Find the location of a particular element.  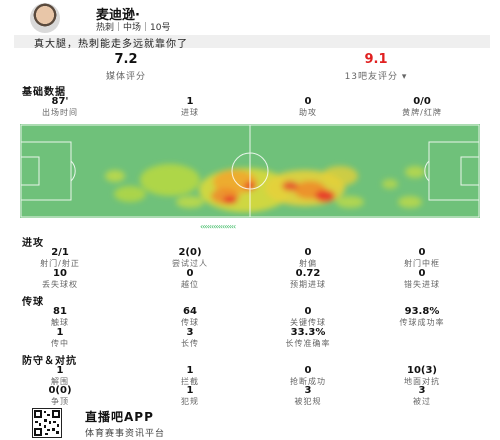

stat-cards: 0/0 黄牌/红牌 is located at coordinates (422, 106).